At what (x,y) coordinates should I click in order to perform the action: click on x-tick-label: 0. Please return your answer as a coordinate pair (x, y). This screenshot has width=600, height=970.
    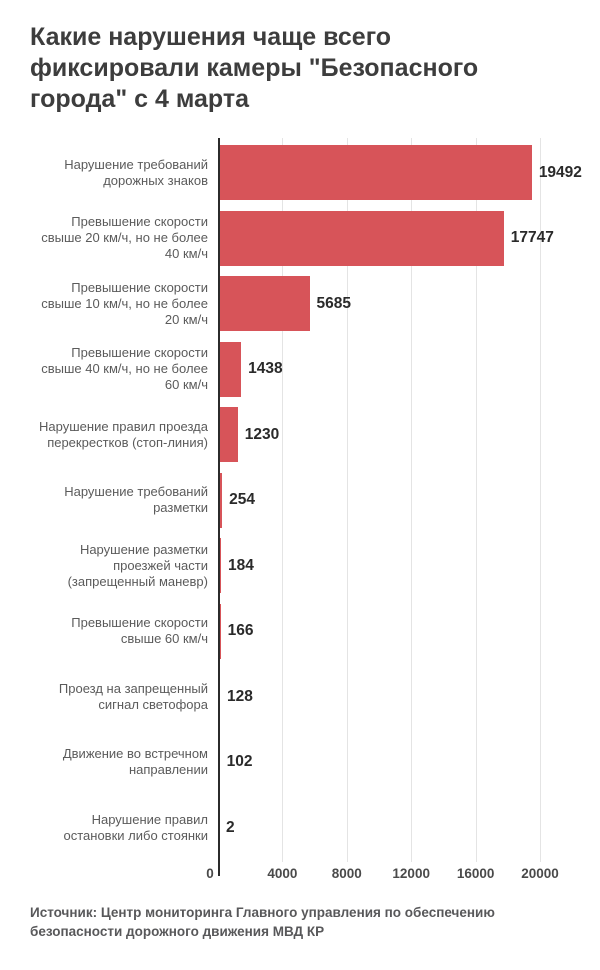
    Looking at the image, I should click on (210, 873).